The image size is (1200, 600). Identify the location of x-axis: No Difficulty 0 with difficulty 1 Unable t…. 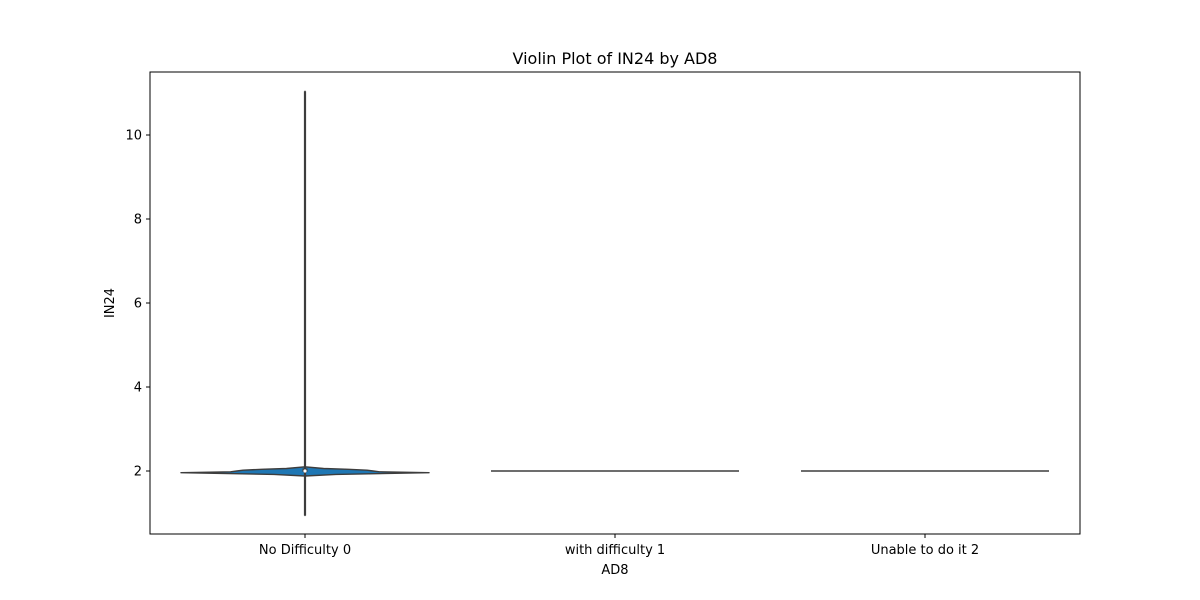
(619, 546).